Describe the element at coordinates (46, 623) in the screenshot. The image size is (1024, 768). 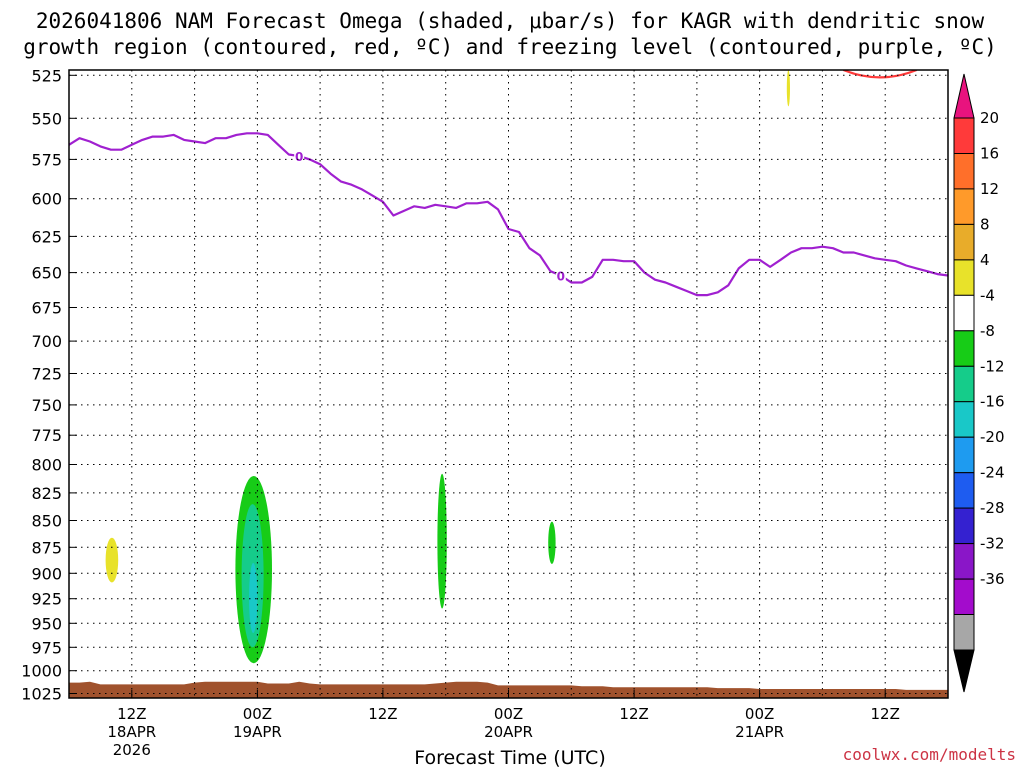
I see `y-tick-label: 950` at that location.